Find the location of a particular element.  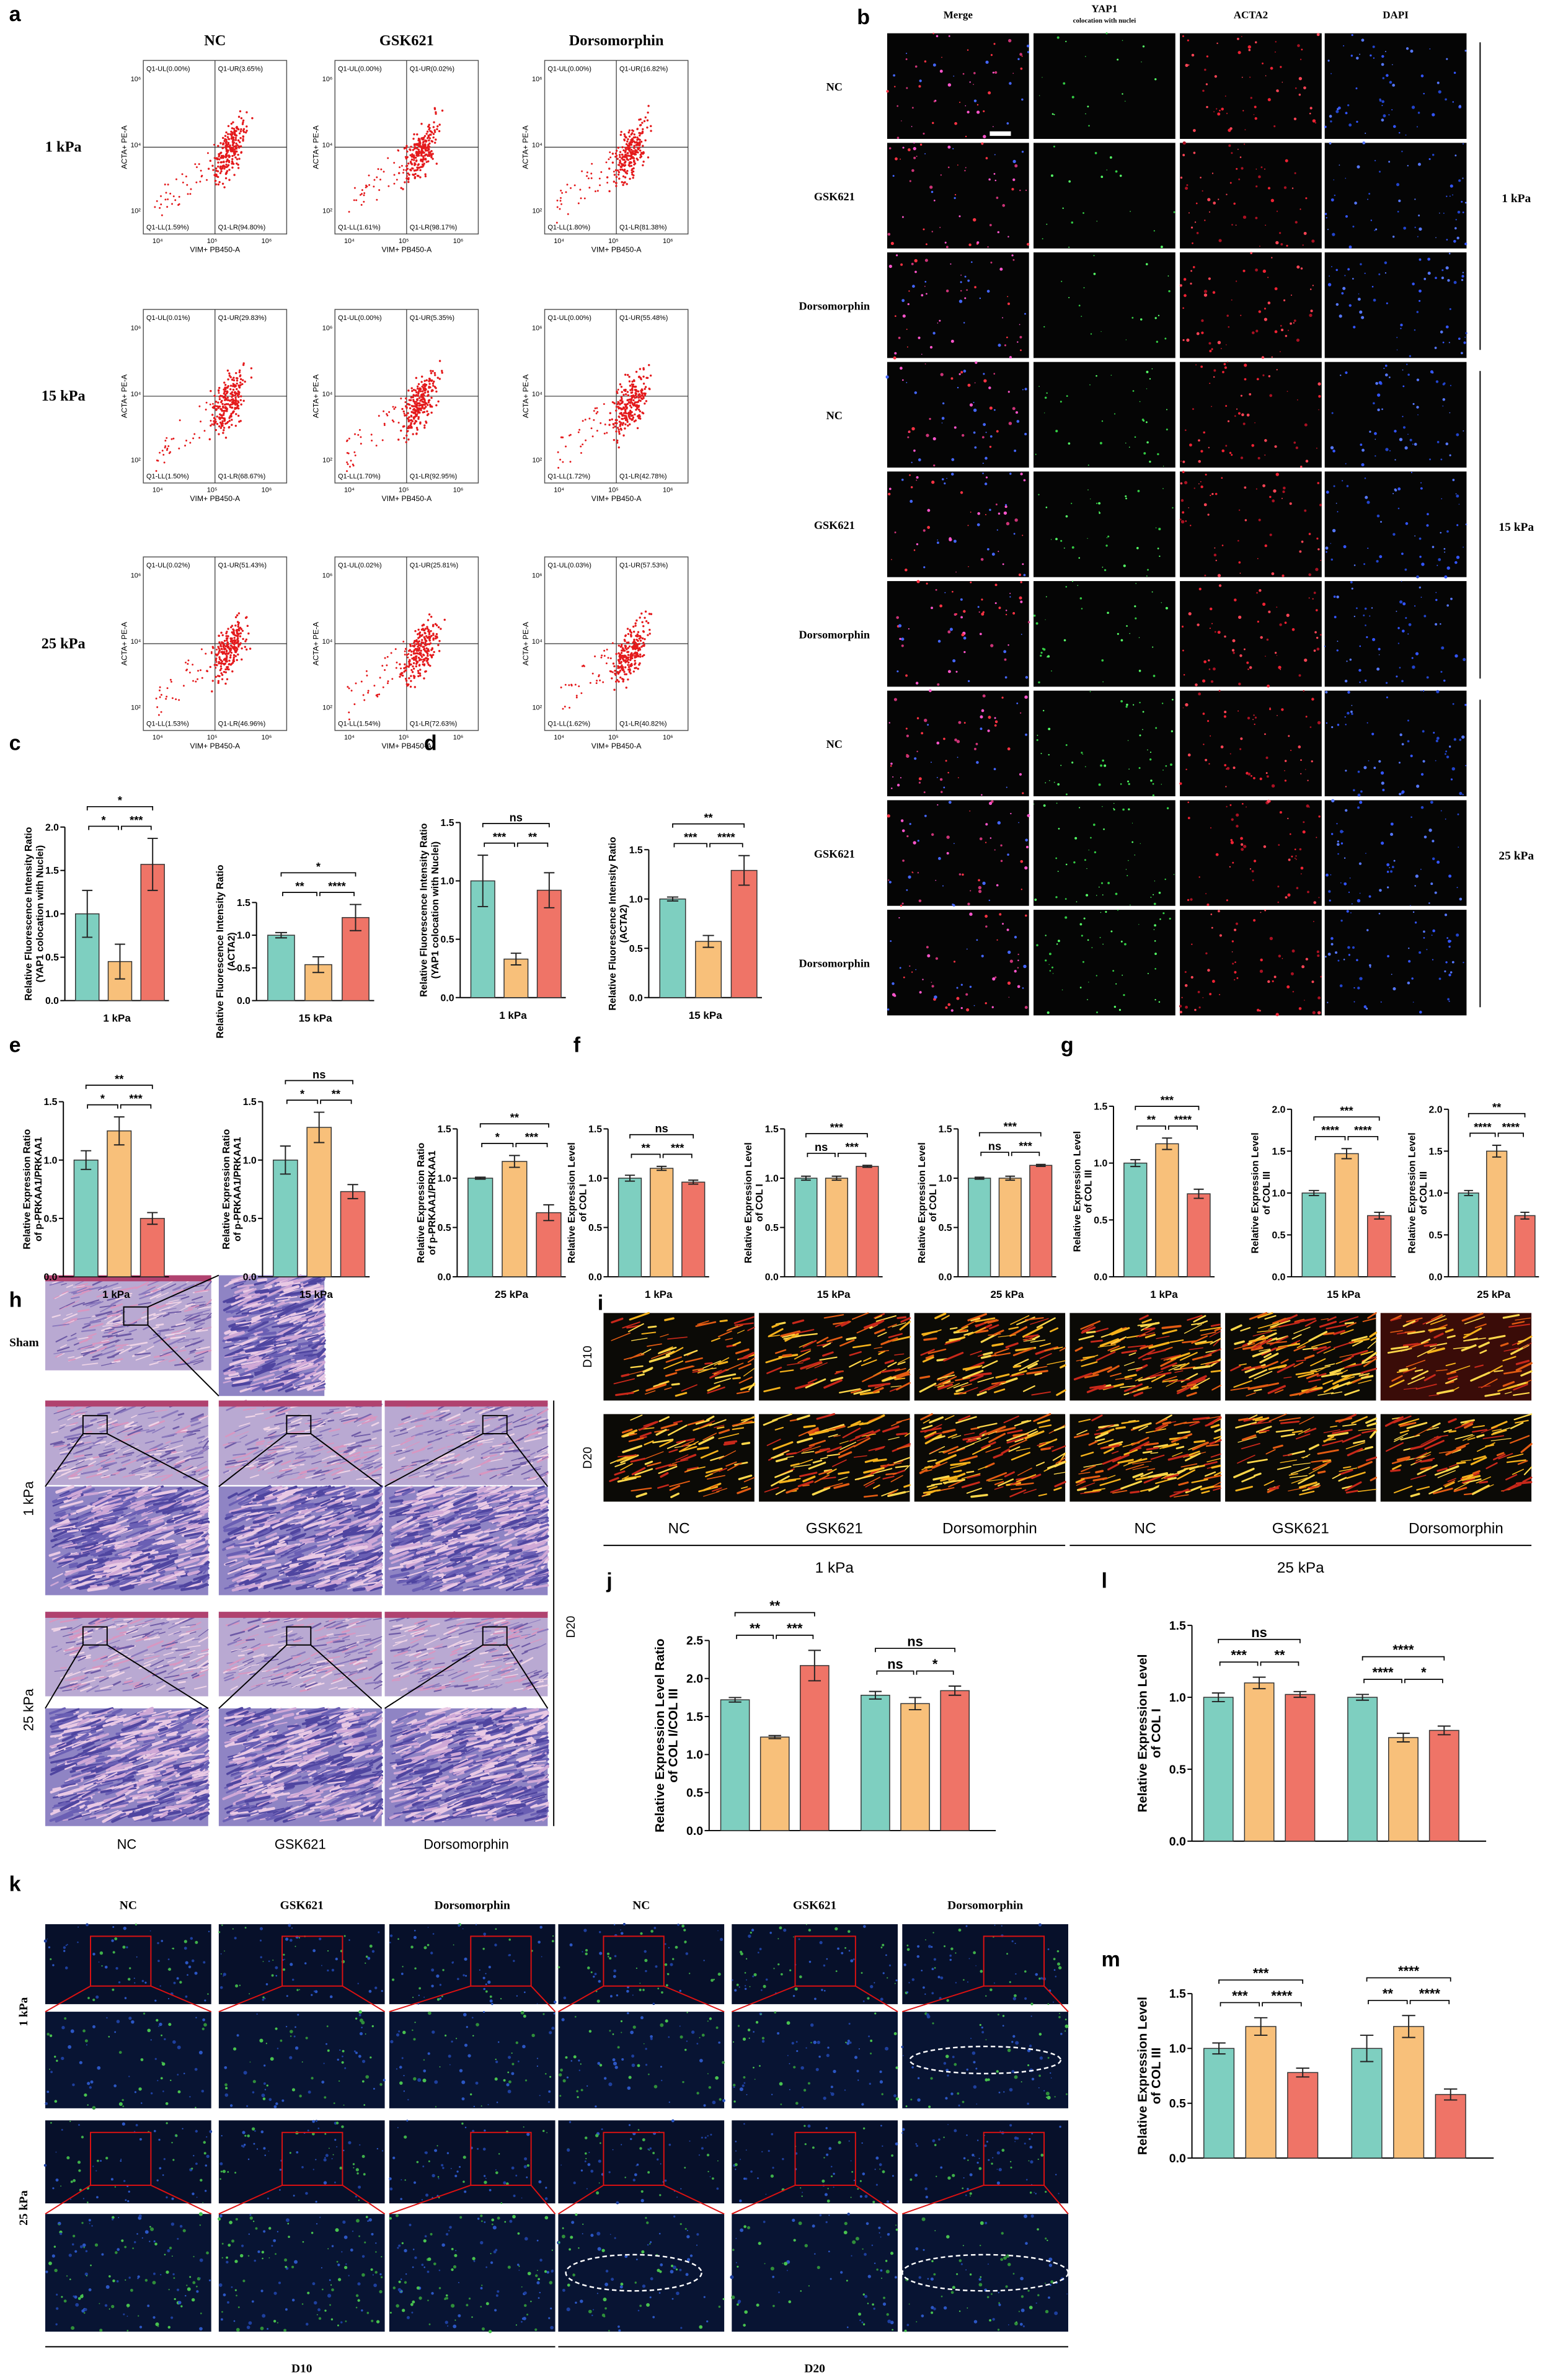

y-tick-label: 10⁶ is located at coordinates (327, 329).